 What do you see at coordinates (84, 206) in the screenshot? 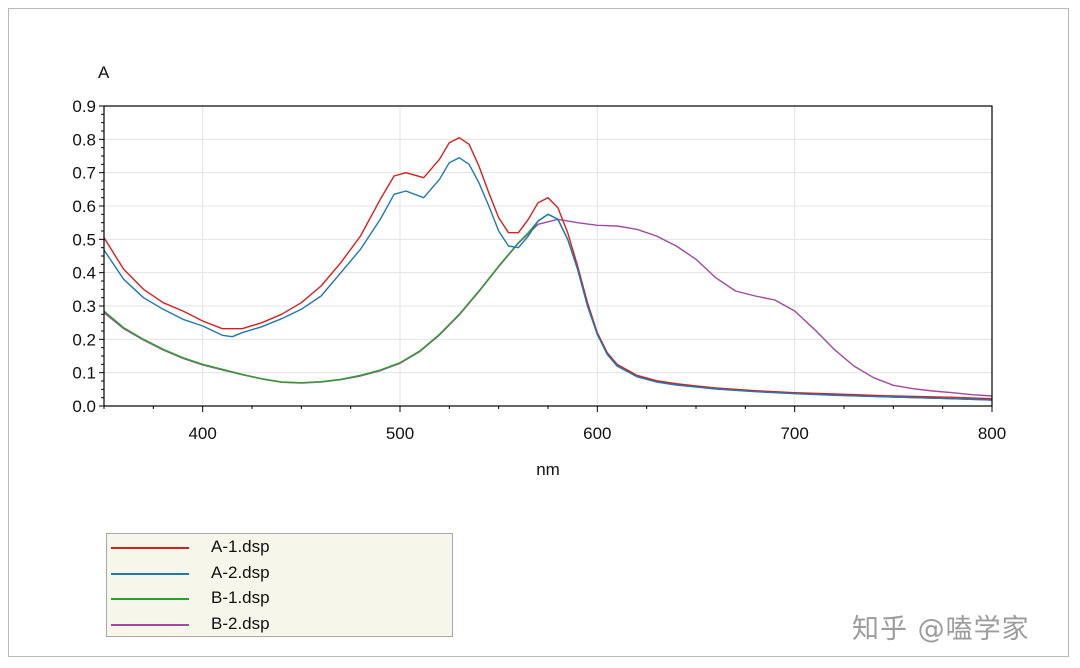
I see `y-tick-label: 0.6` at bounding box center [84, 206].